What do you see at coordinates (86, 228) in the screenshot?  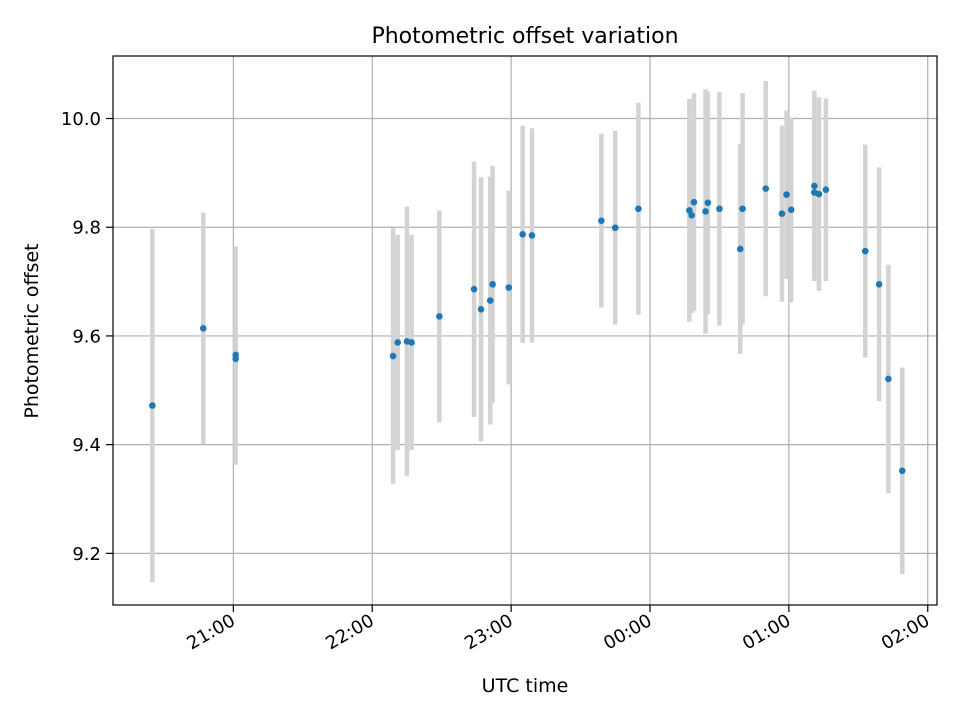 I see `y-tick-label: 9.8` at bounding box center [86, 228].